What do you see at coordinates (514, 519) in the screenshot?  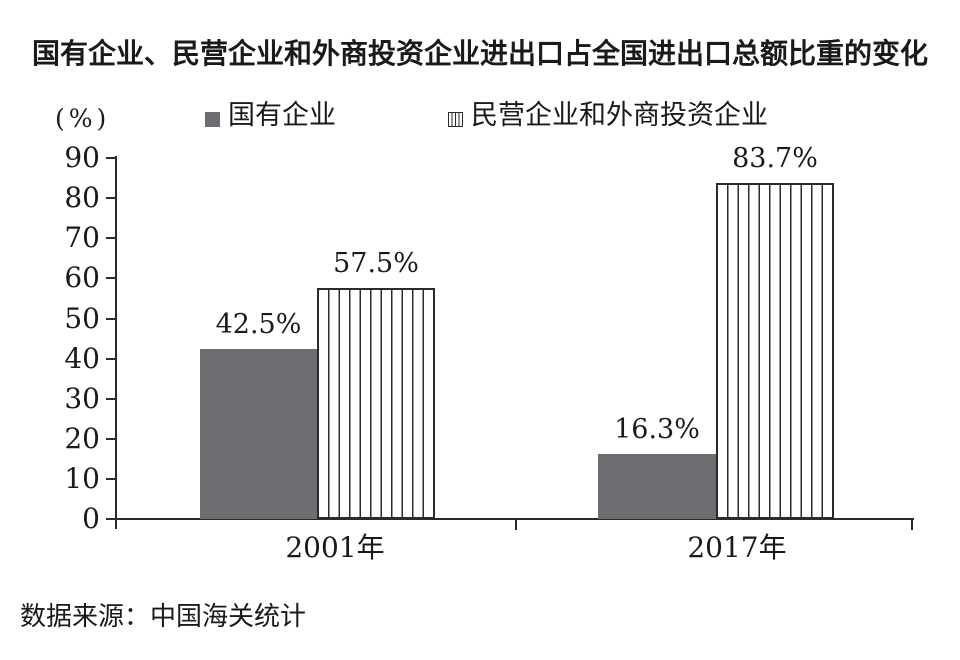 I see `x-axis-line` at bounding box center [514, 519].